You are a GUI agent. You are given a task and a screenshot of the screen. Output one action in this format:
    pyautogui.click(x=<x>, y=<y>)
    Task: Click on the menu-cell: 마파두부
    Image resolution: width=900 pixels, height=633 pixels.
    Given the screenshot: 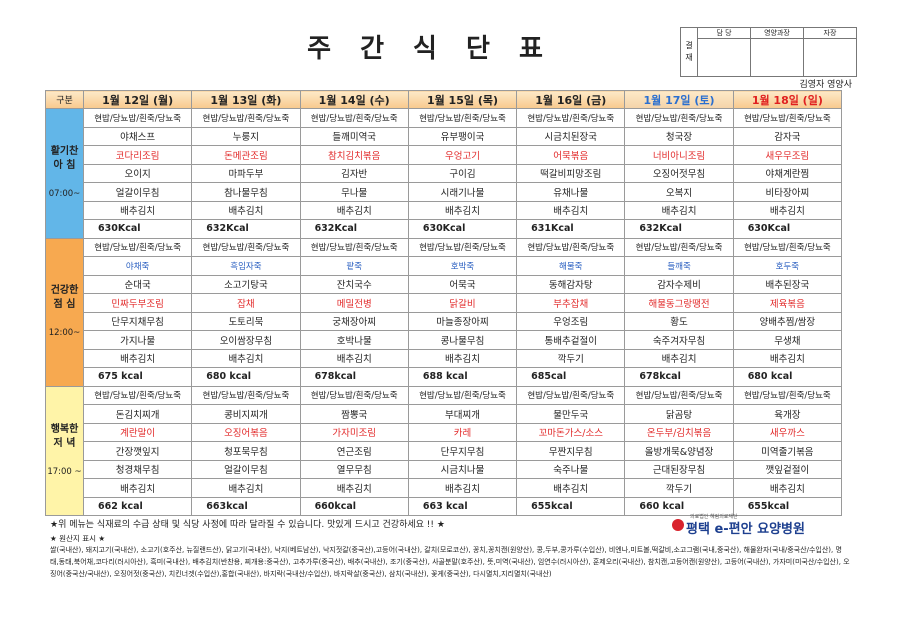 What is the action you would take?
    pyautogui.click(x=246, y=173)
    